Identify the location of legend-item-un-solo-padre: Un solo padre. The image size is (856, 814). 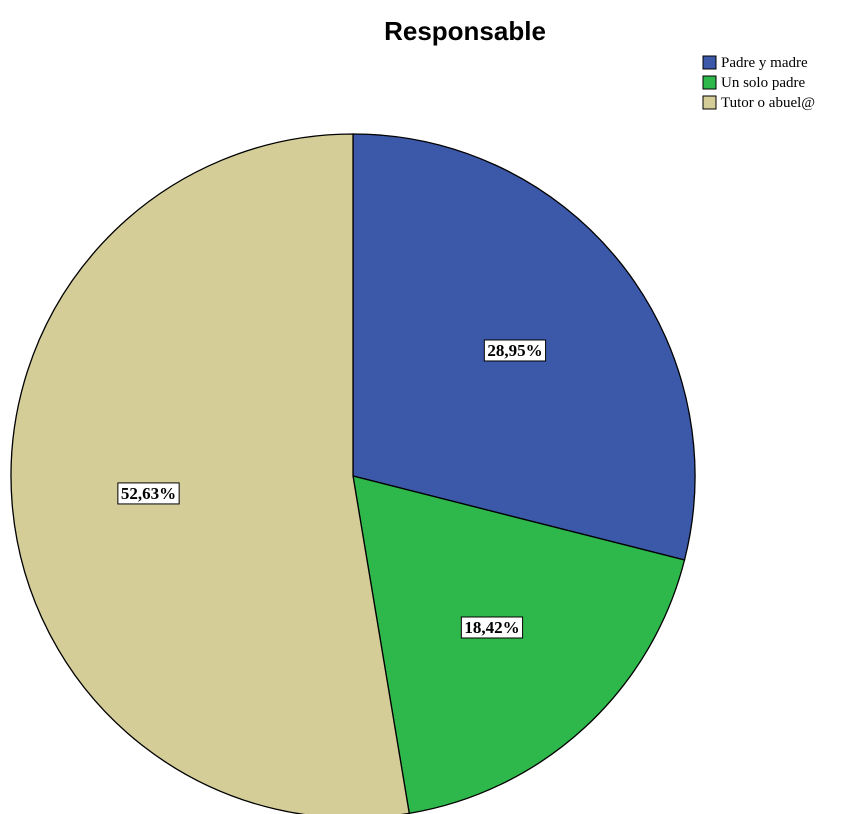
(753, 83).